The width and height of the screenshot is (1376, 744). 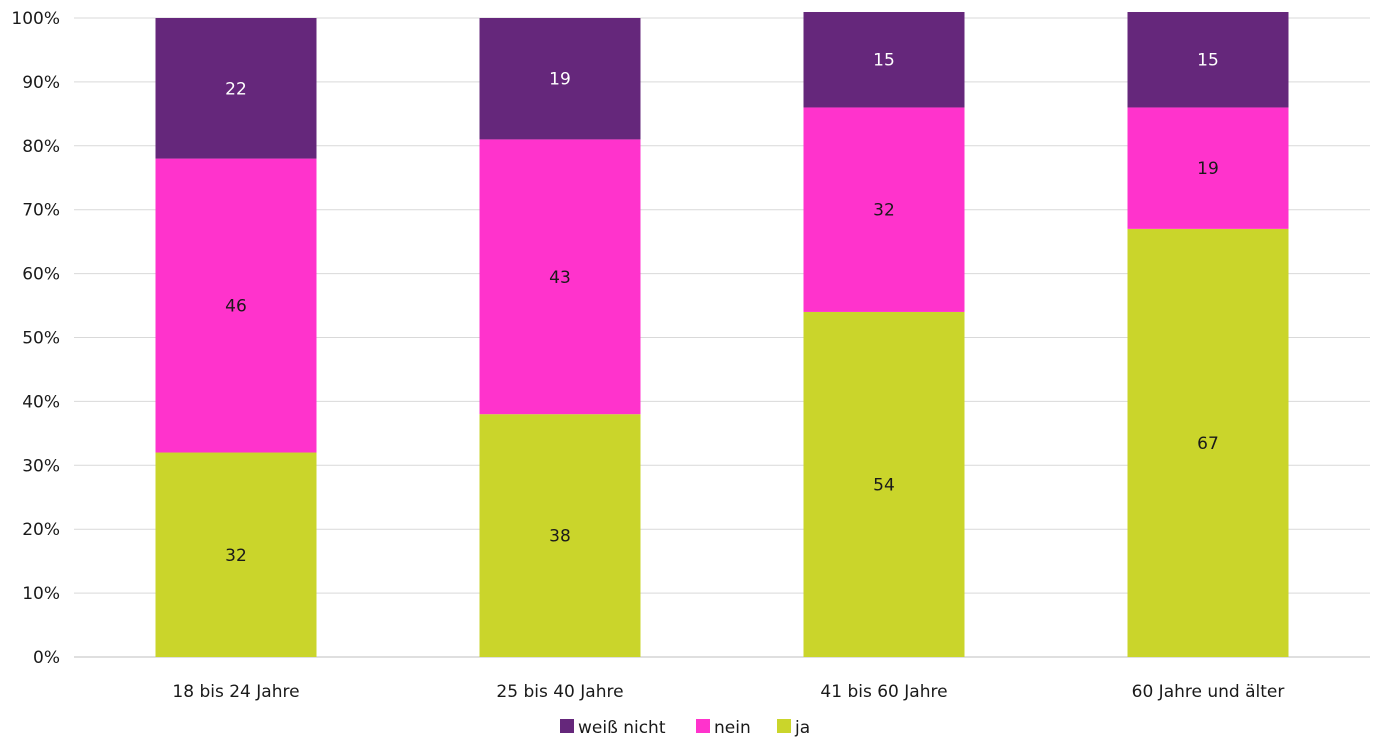 I want to click on x-tick-label: 25 bis 40 Jahre, so click(x=559, y=692).